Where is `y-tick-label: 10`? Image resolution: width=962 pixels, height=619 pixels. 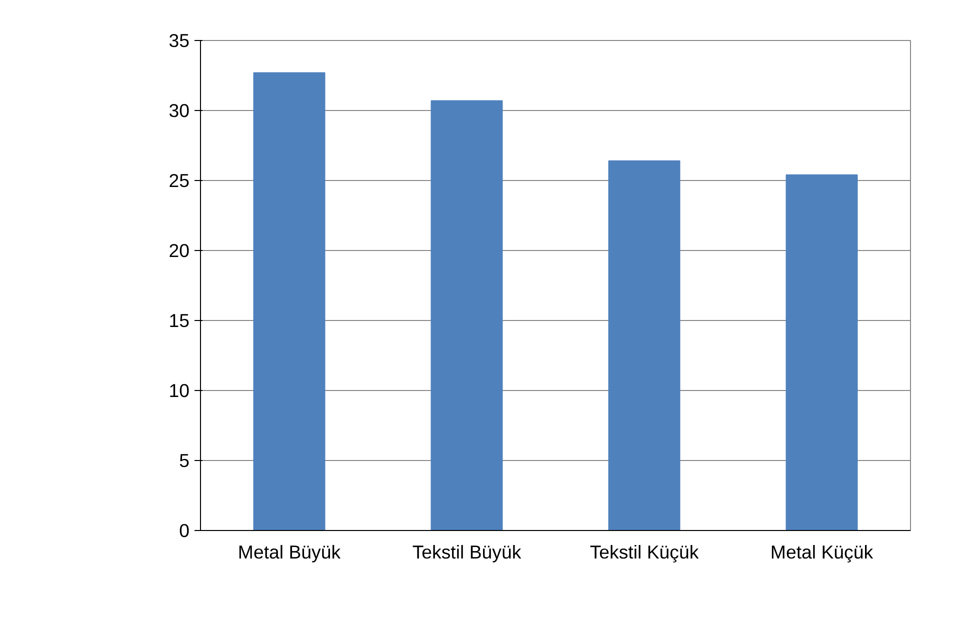
y-tick-label: 10 is located at coordinates (179, 390).